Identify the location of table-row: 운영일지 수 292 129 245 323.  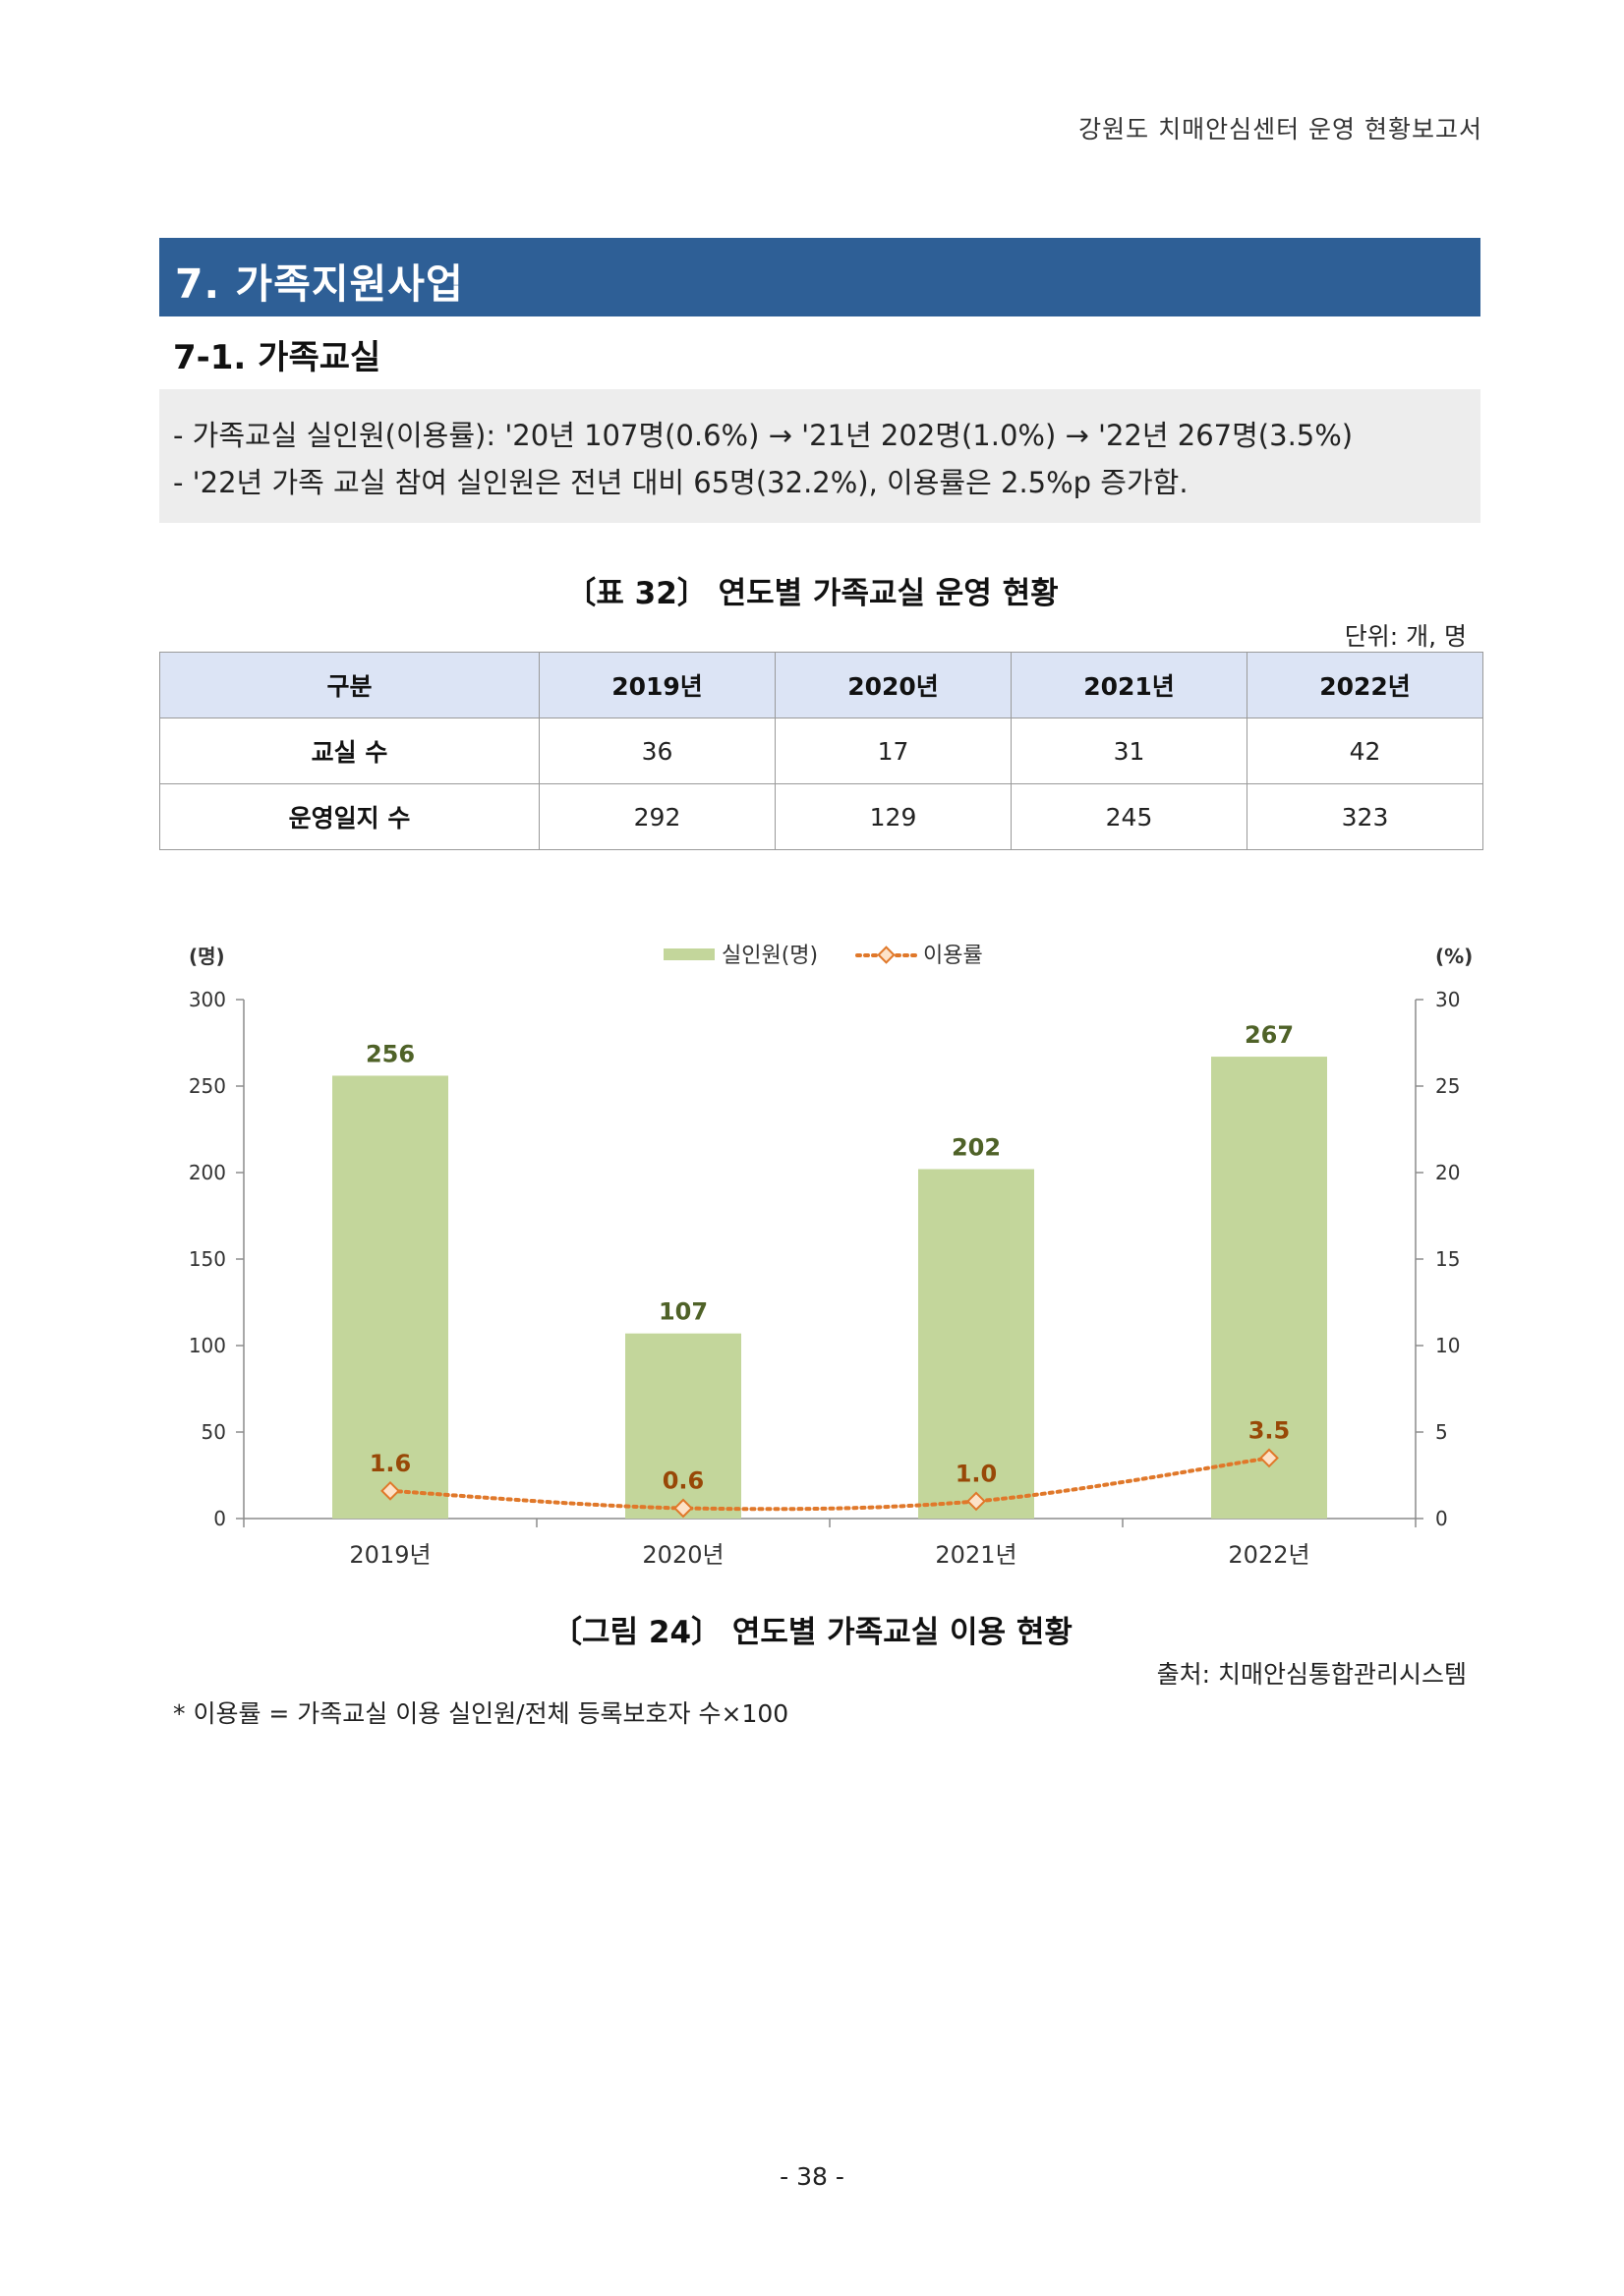
(821, 817).